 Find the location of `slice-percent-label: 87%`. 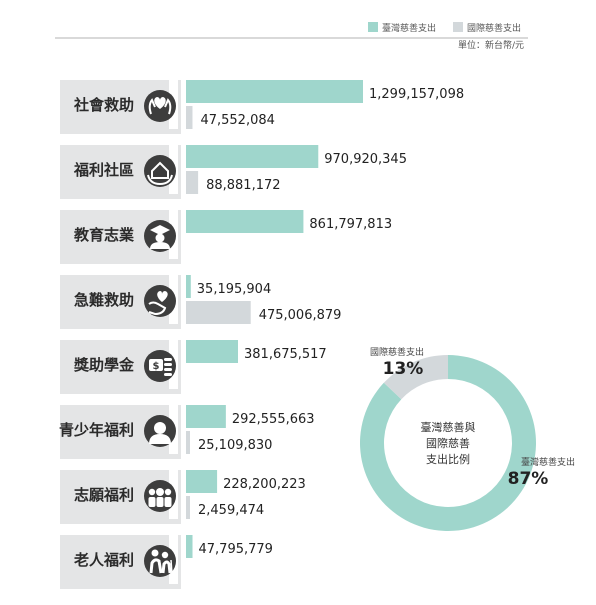

slice-percent-label: 87% is located at coordinates (528, 479).